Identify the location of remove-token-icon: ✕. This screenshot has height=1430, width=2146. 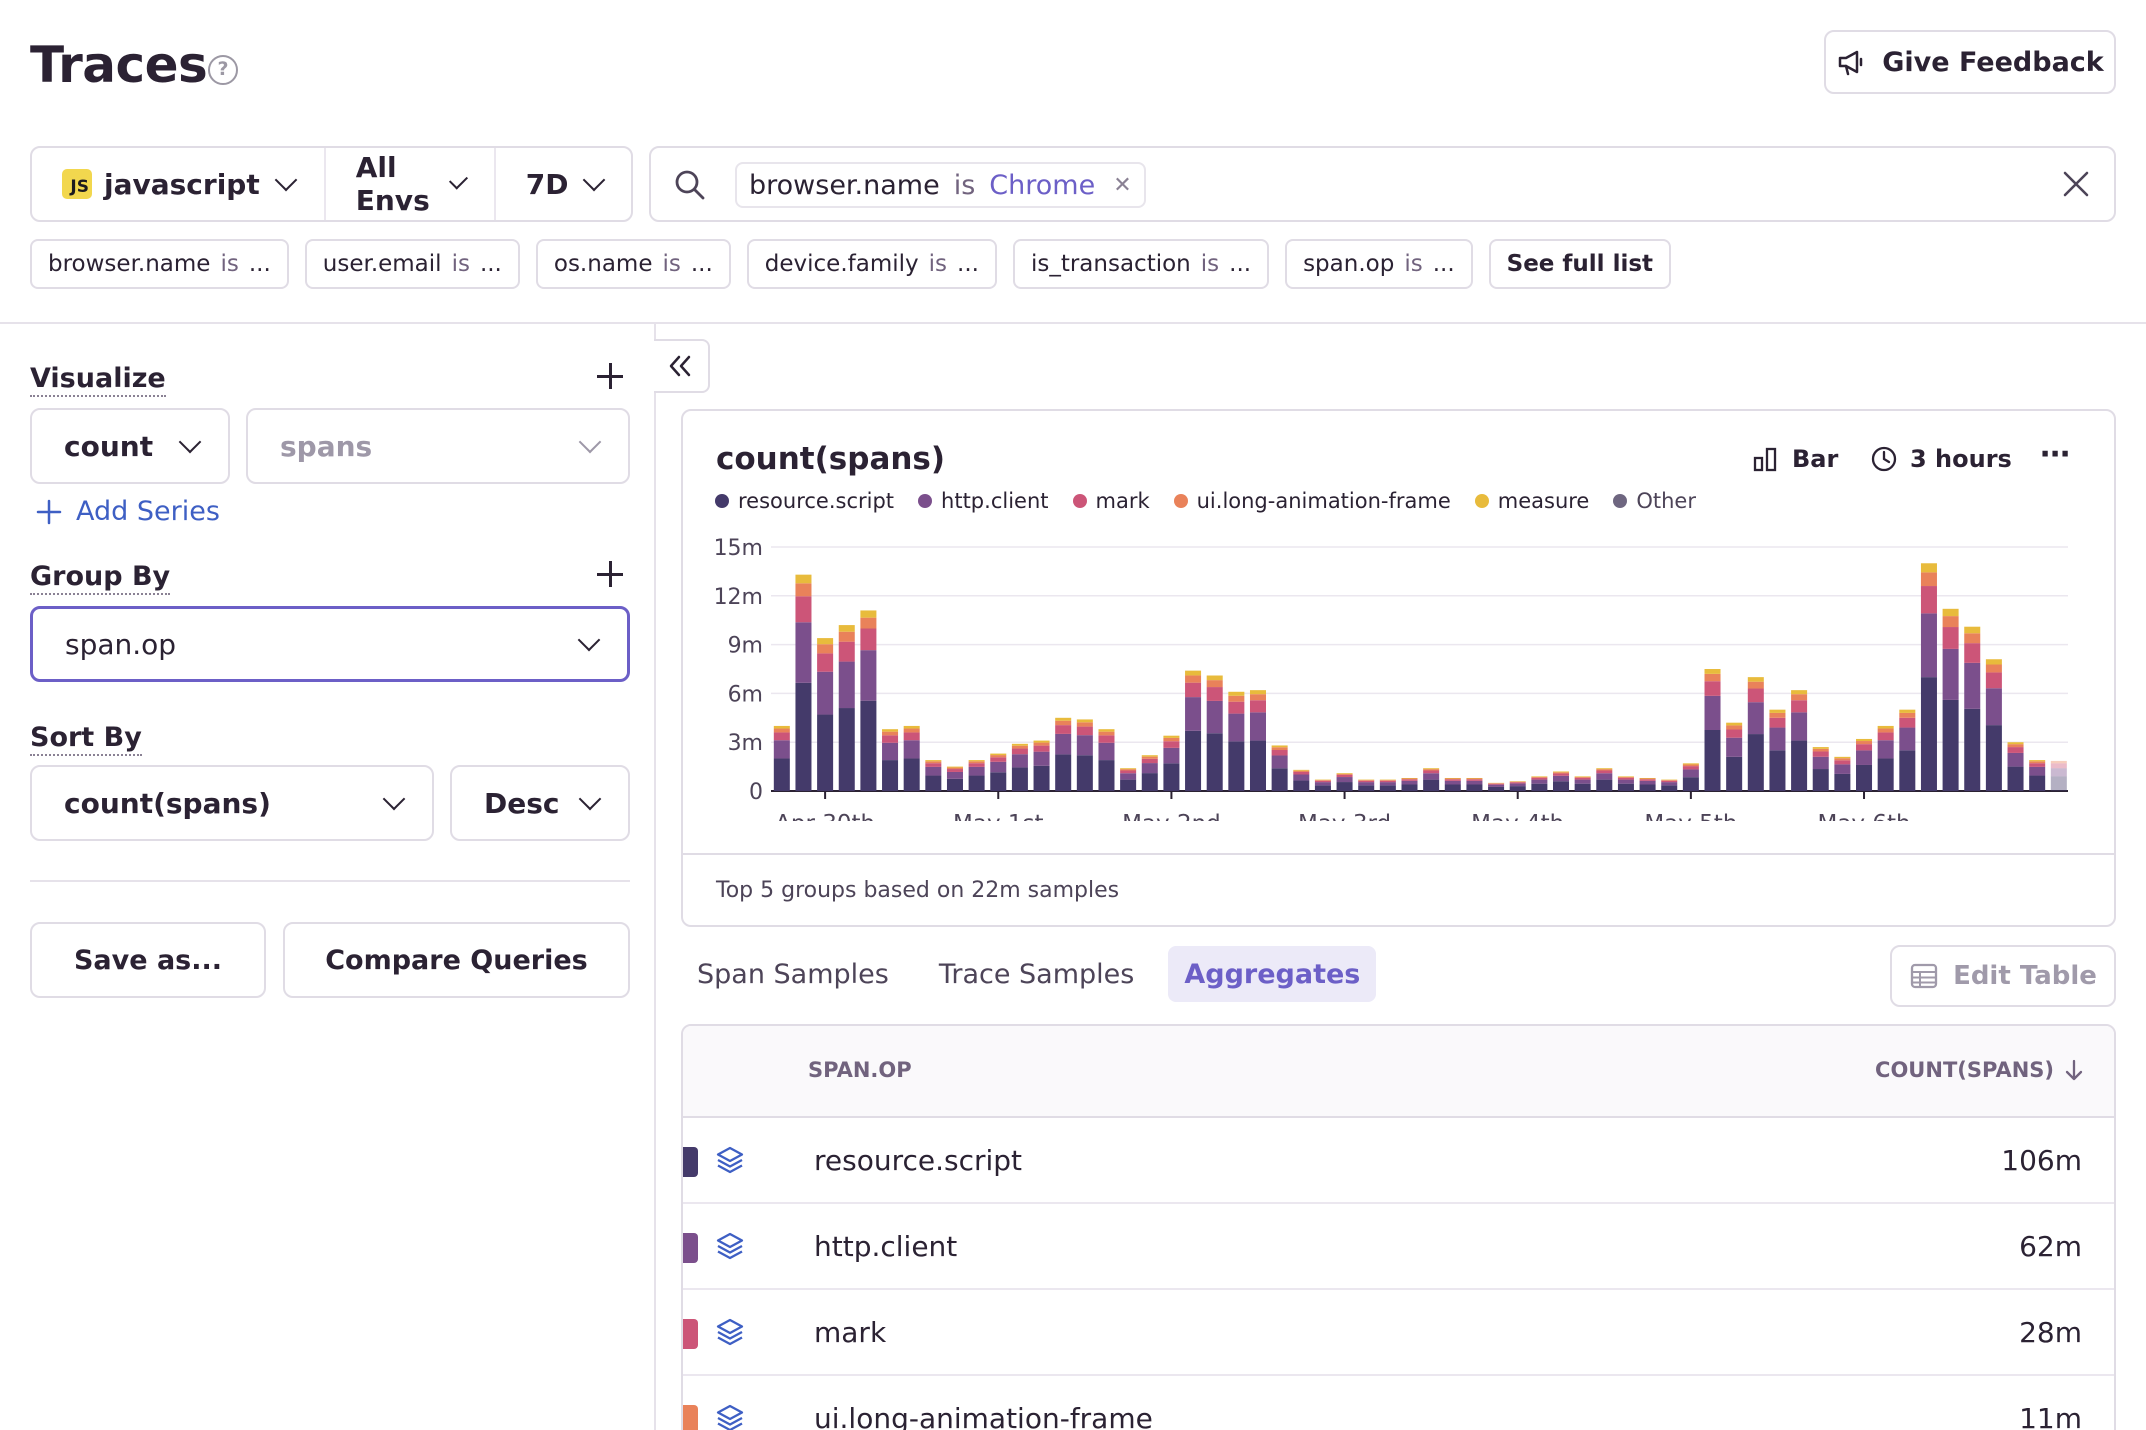
(1122, 185).